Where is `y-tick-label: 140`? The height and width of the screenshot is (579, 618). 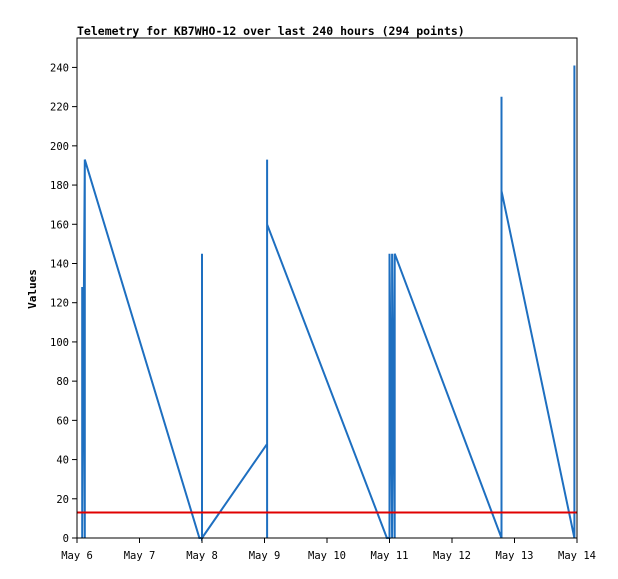
y-tick-label: 140 is located at coordinates (59, 264).